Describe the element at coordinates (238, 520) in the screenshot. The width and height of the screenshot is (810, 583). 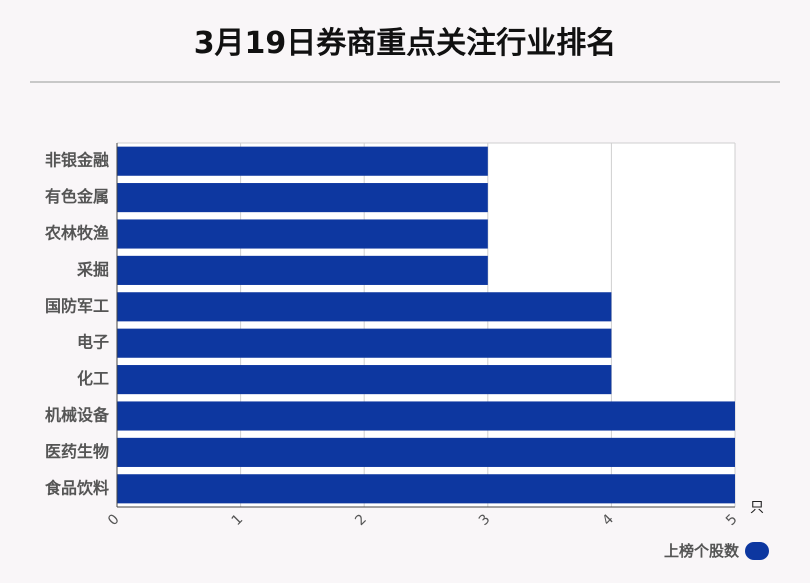
I see `x-tick-label: 1` at that location.